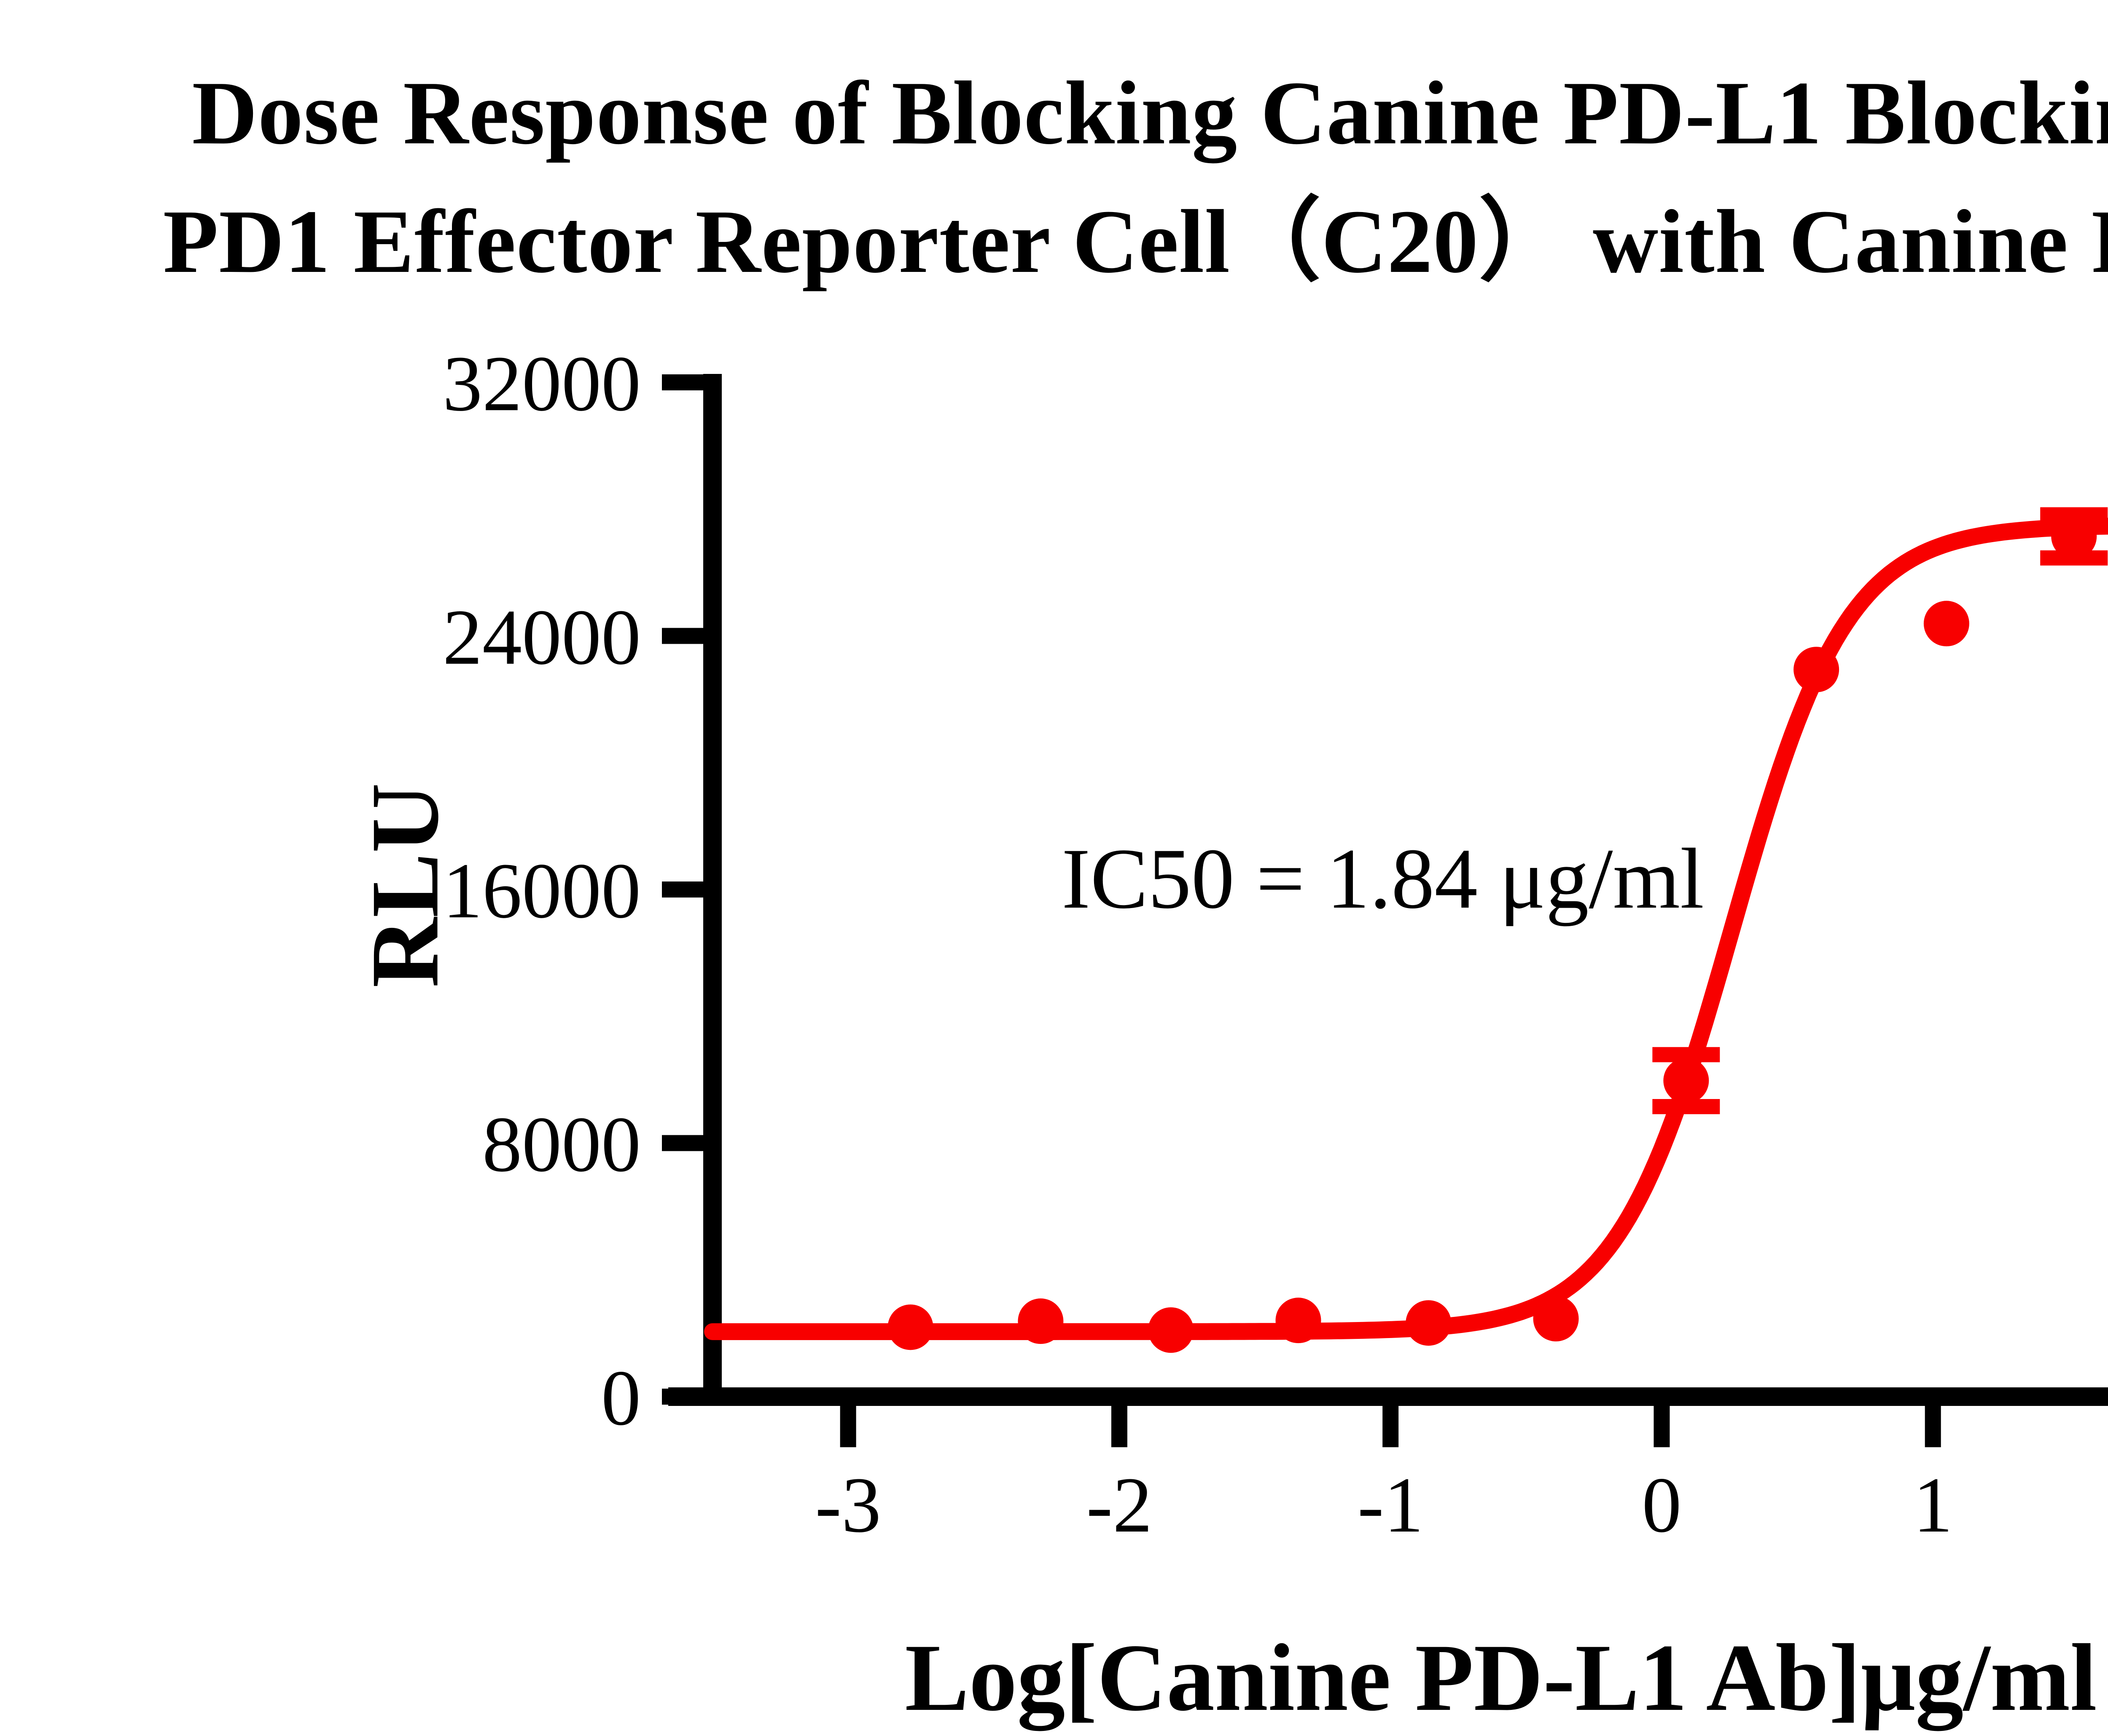  I want to click on y-tick-label: 8000, so click(561, 1144).